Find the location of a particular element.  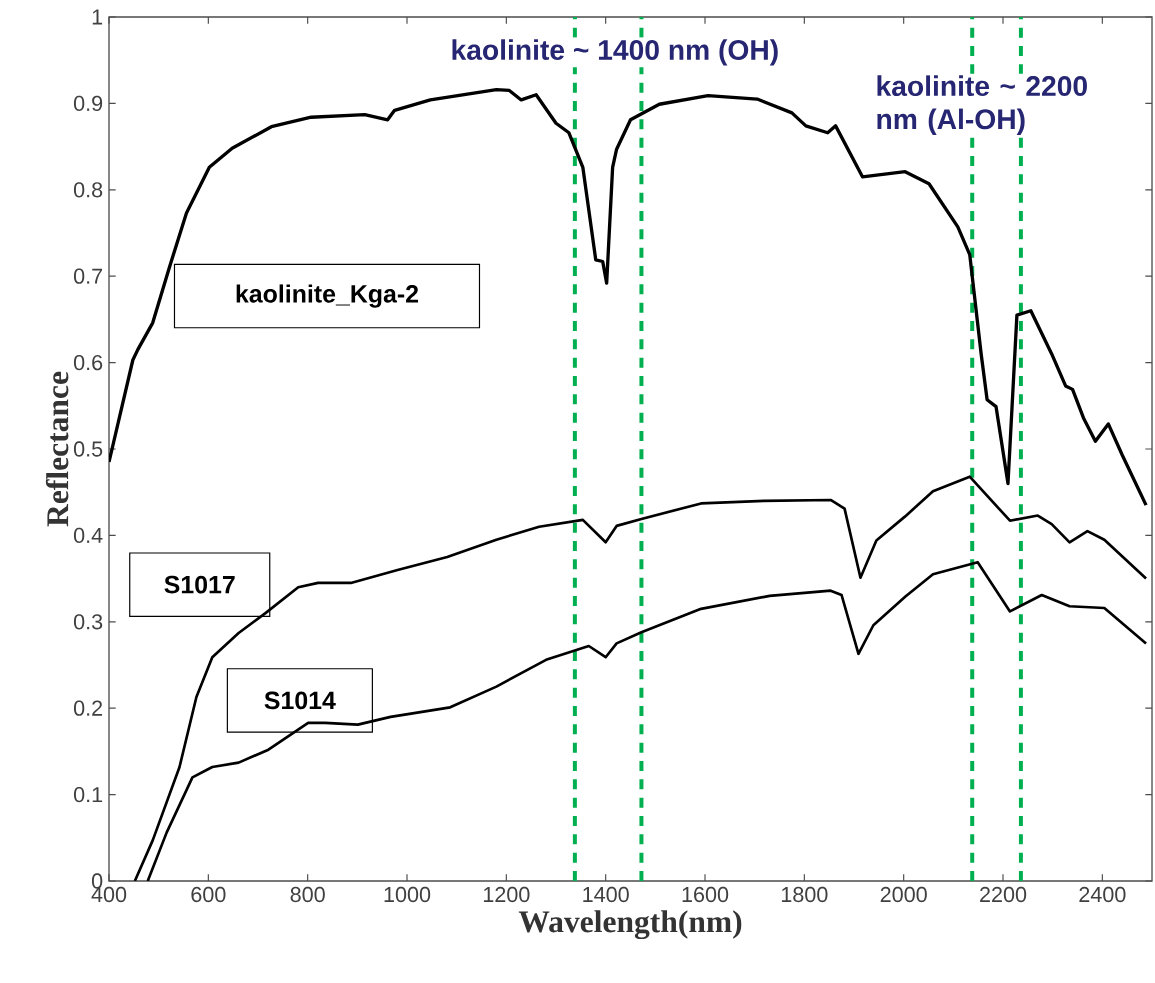

x-tick-label: 1600 is located at coordinates (705, 894).